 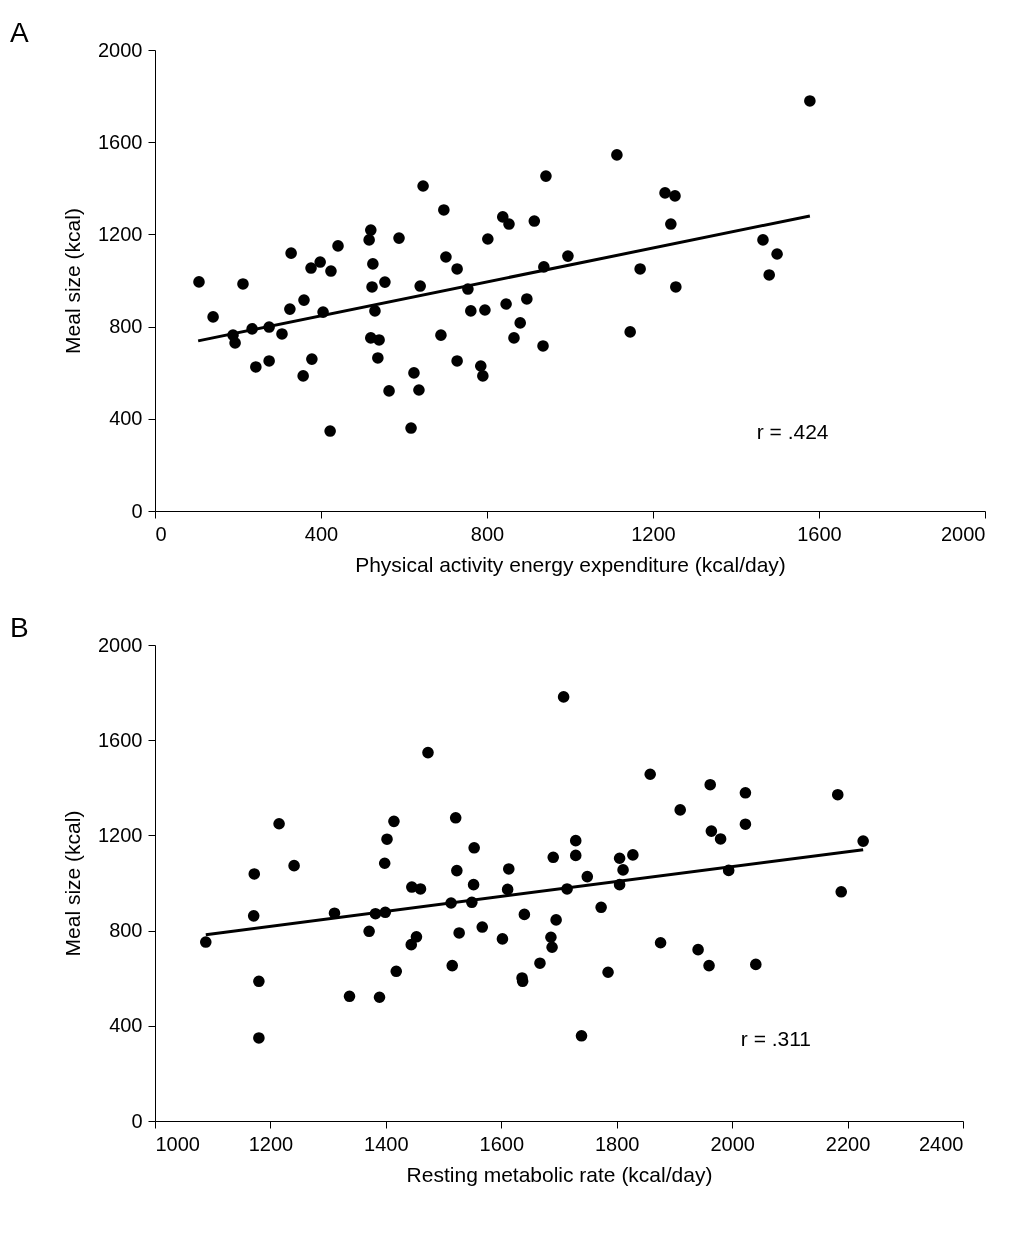 I want to click on x-tick-label: 400, so click(x=321, y=533).